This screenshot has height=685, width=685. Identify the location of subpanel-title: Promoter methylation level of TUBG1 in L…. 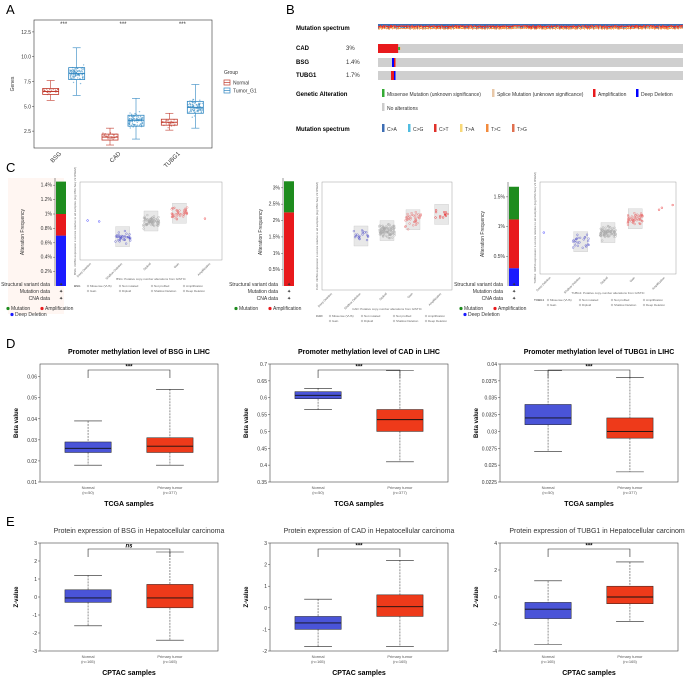
(599, 352).